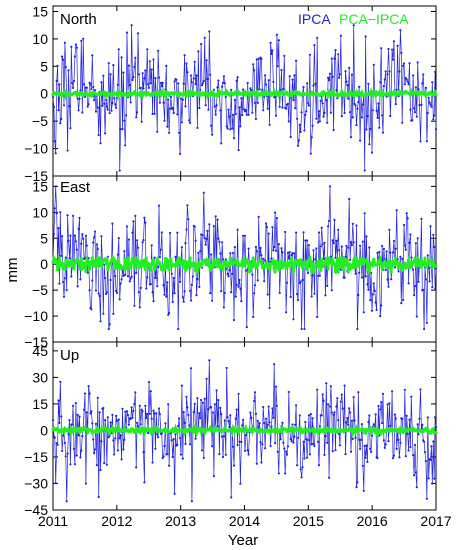 Image resolution: width=460 pixels, height=550 pixels. What do you see at coordinates (36, 510) in the screenshot?
I see `y-tick-label: −45` at bounding box center [36, 510].